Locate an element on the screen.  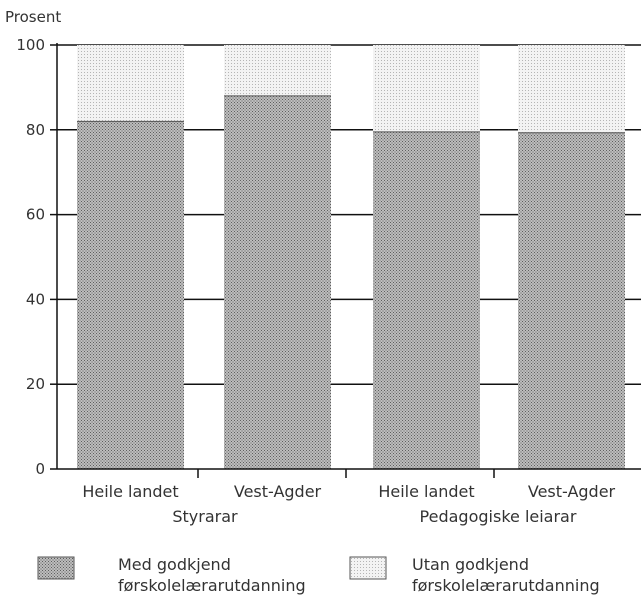
y-tick-label: 80 is located at coordinates (35, 130).